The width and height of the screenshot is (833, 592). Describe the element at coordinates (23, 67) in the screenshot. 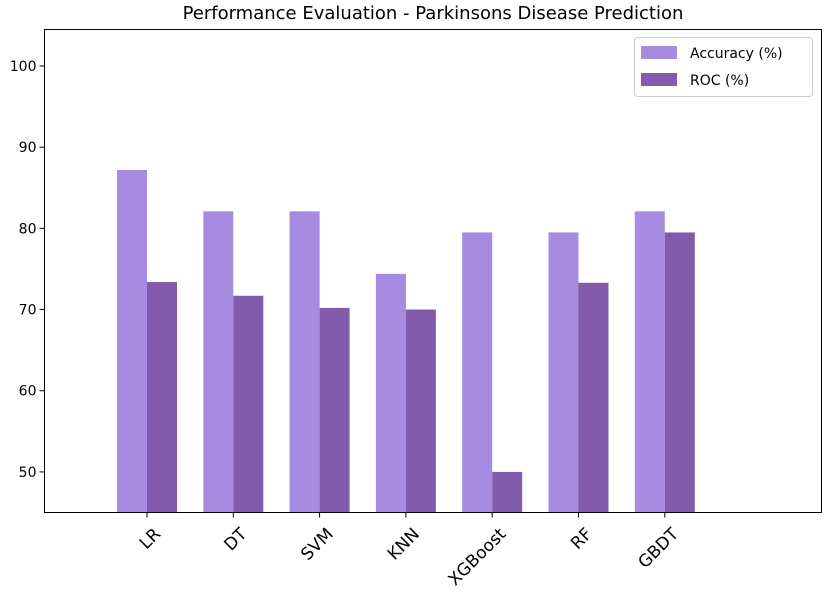

I see `y-tick-label: 100` at that location.